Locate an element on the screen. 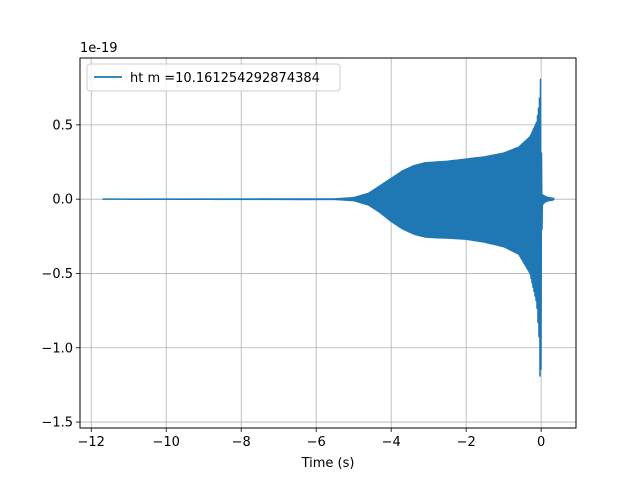 Image resolution: width=640 pixels, height=480 pixels. x-tick-label: 0 is located at coordinates (541, 442).